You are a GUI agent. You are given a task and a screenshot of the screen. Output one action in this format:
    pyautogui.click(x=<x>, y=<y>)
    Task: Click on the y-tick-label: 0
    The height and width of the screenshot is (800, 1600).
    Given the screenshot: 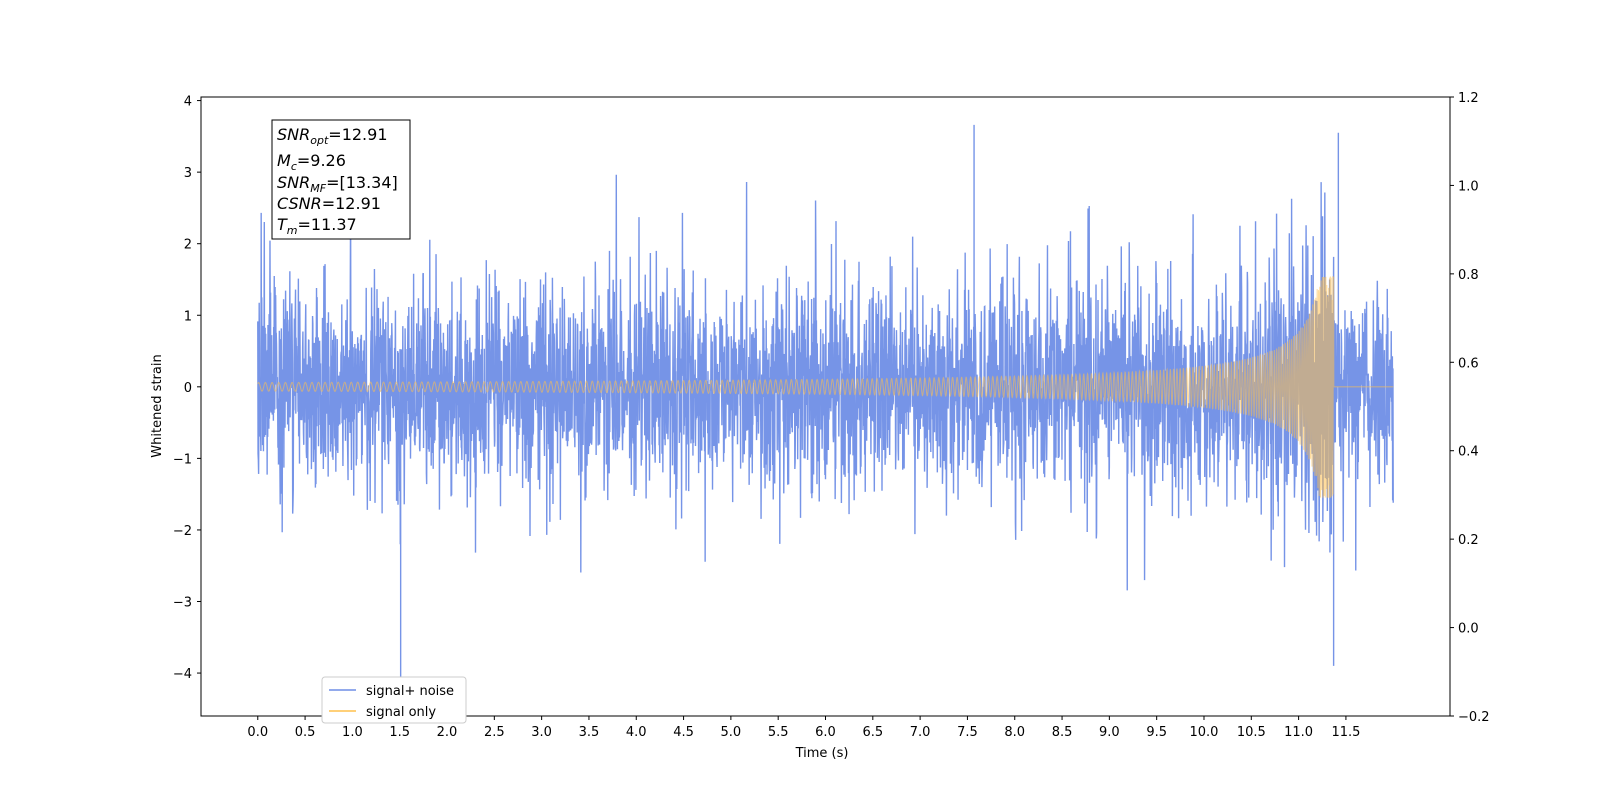 What is the action you would take?
    pyautogui.click(x=188, y=388)
    